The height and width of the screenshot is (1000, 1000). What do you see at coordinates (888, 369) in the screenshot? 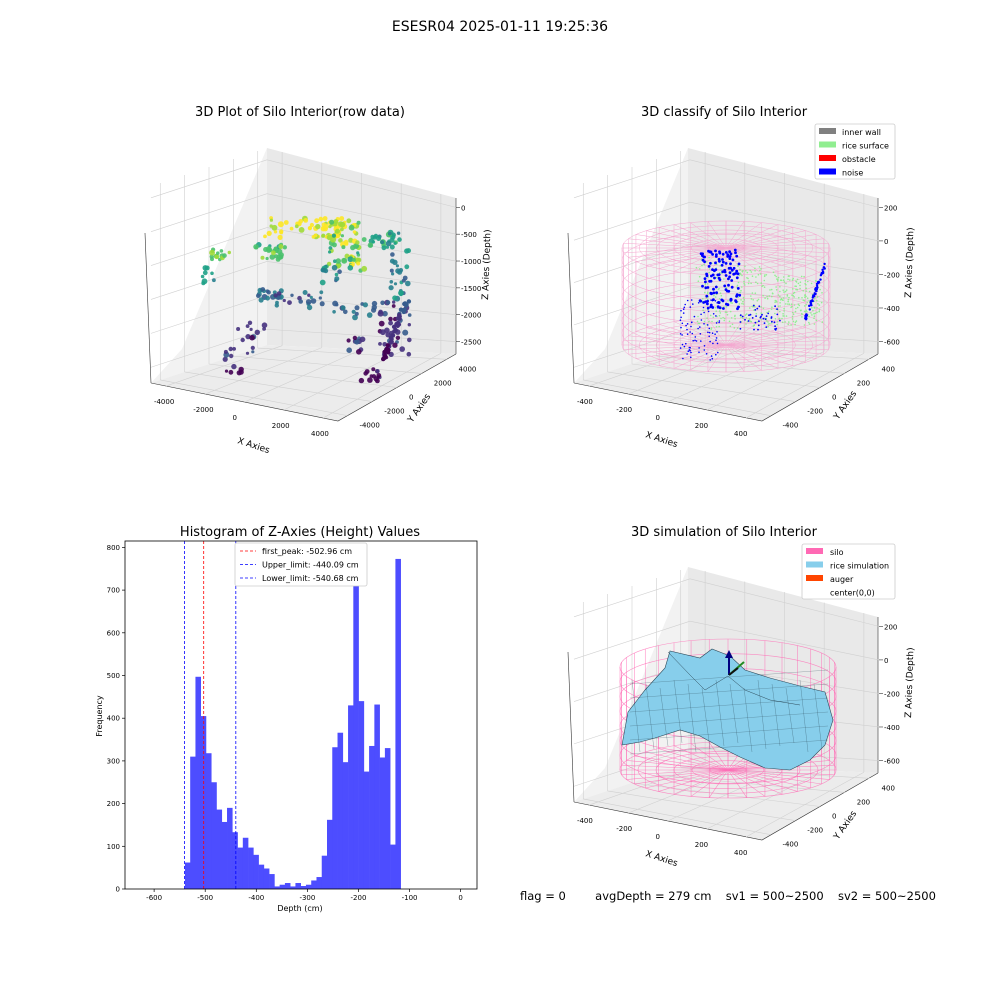
I see `y-tick-label: 400` at bounding box center [888, 369].